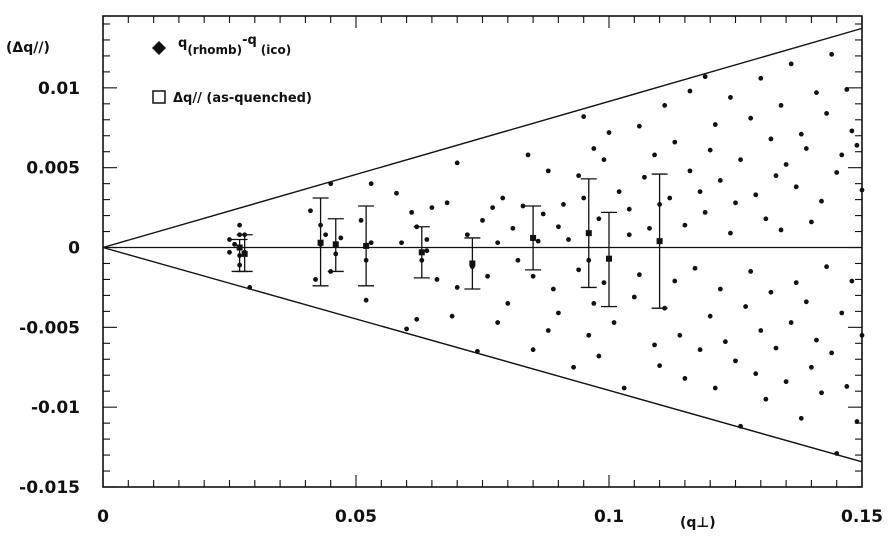 This screenshot has height=536, width=895. I want to click on legend-item-1-sub2: (ico), so click(276, 50).